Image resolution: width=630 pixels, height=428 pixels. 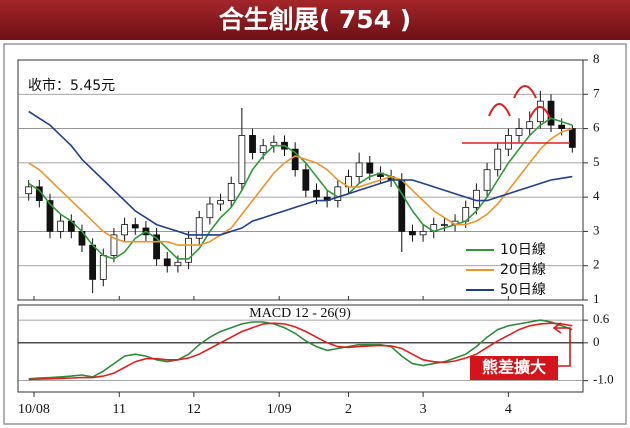 I want to click on y-tick-label: 7, so click(x=596, y=92).